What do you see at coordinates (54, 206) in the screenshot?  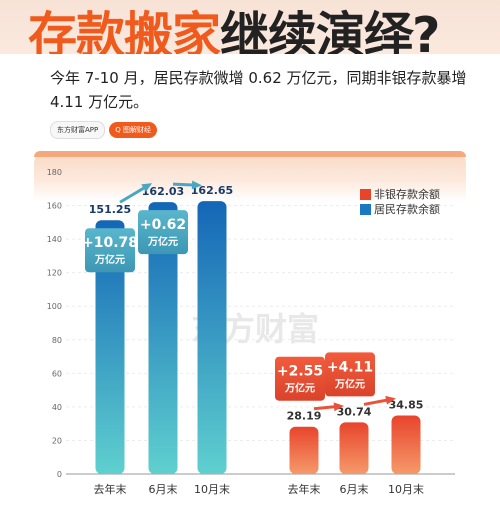 I see `y-tick-label: 160` at bounding box center [54, 206].